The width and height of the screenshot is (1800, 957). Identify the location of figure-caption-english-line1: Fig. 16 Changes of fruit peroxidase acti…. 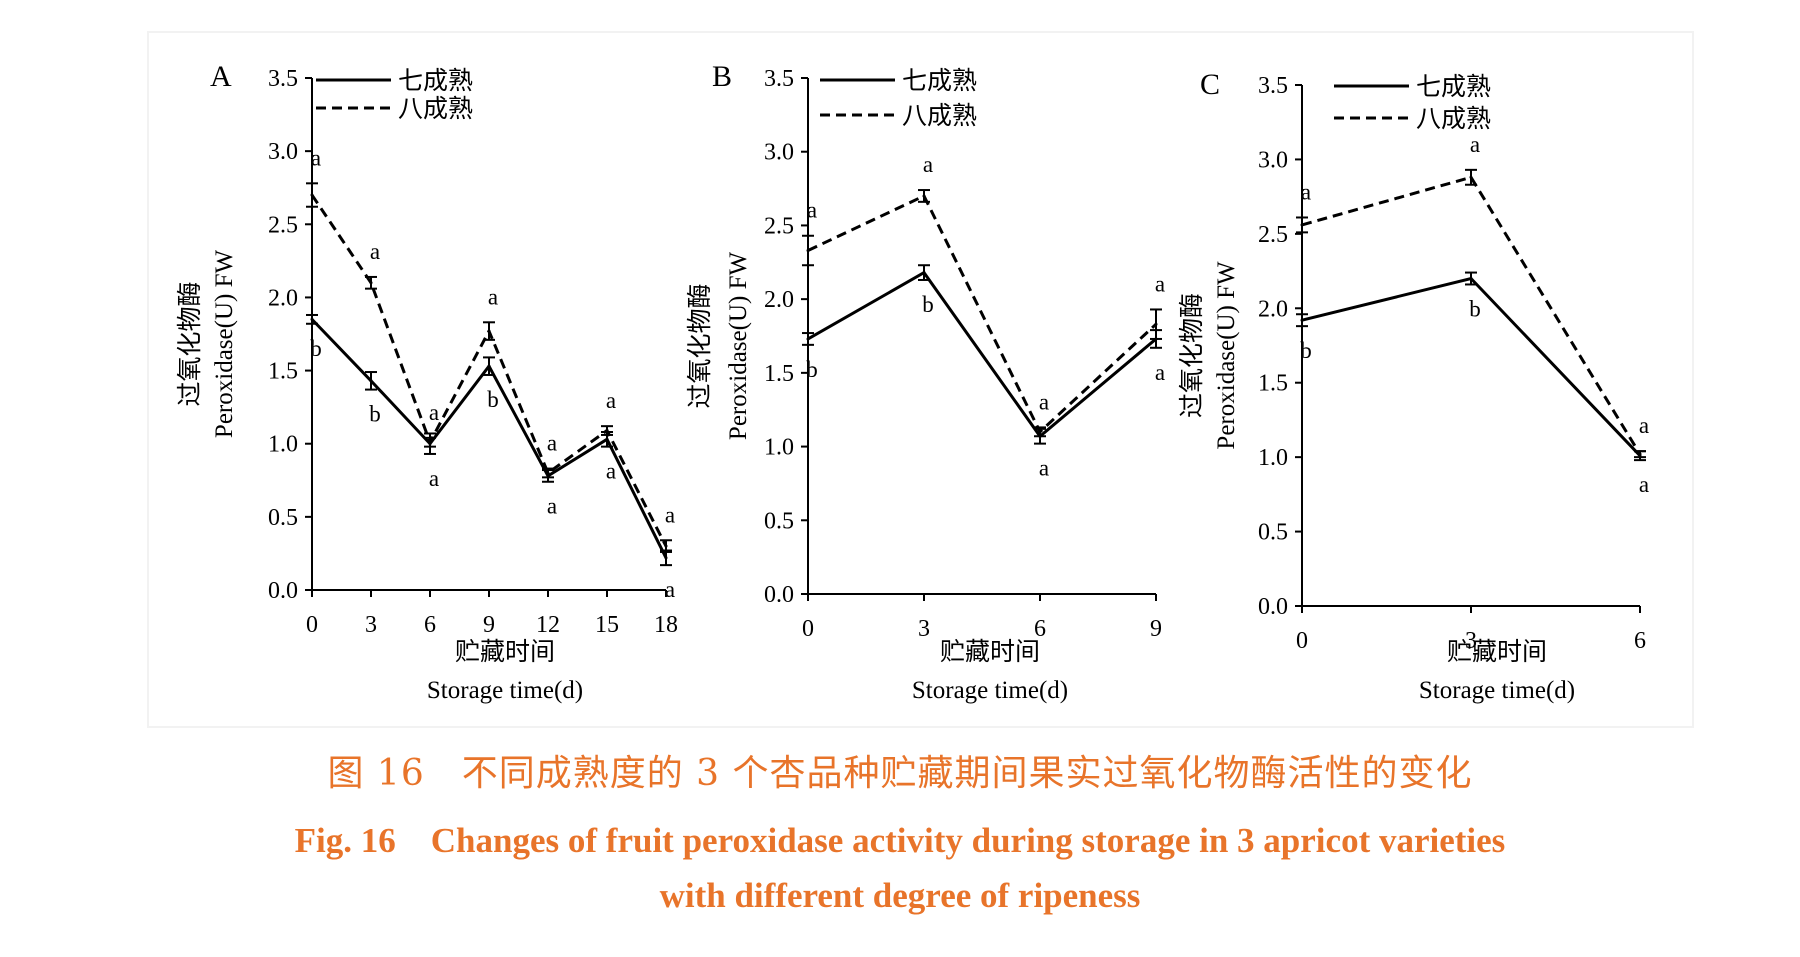
(900, 840).